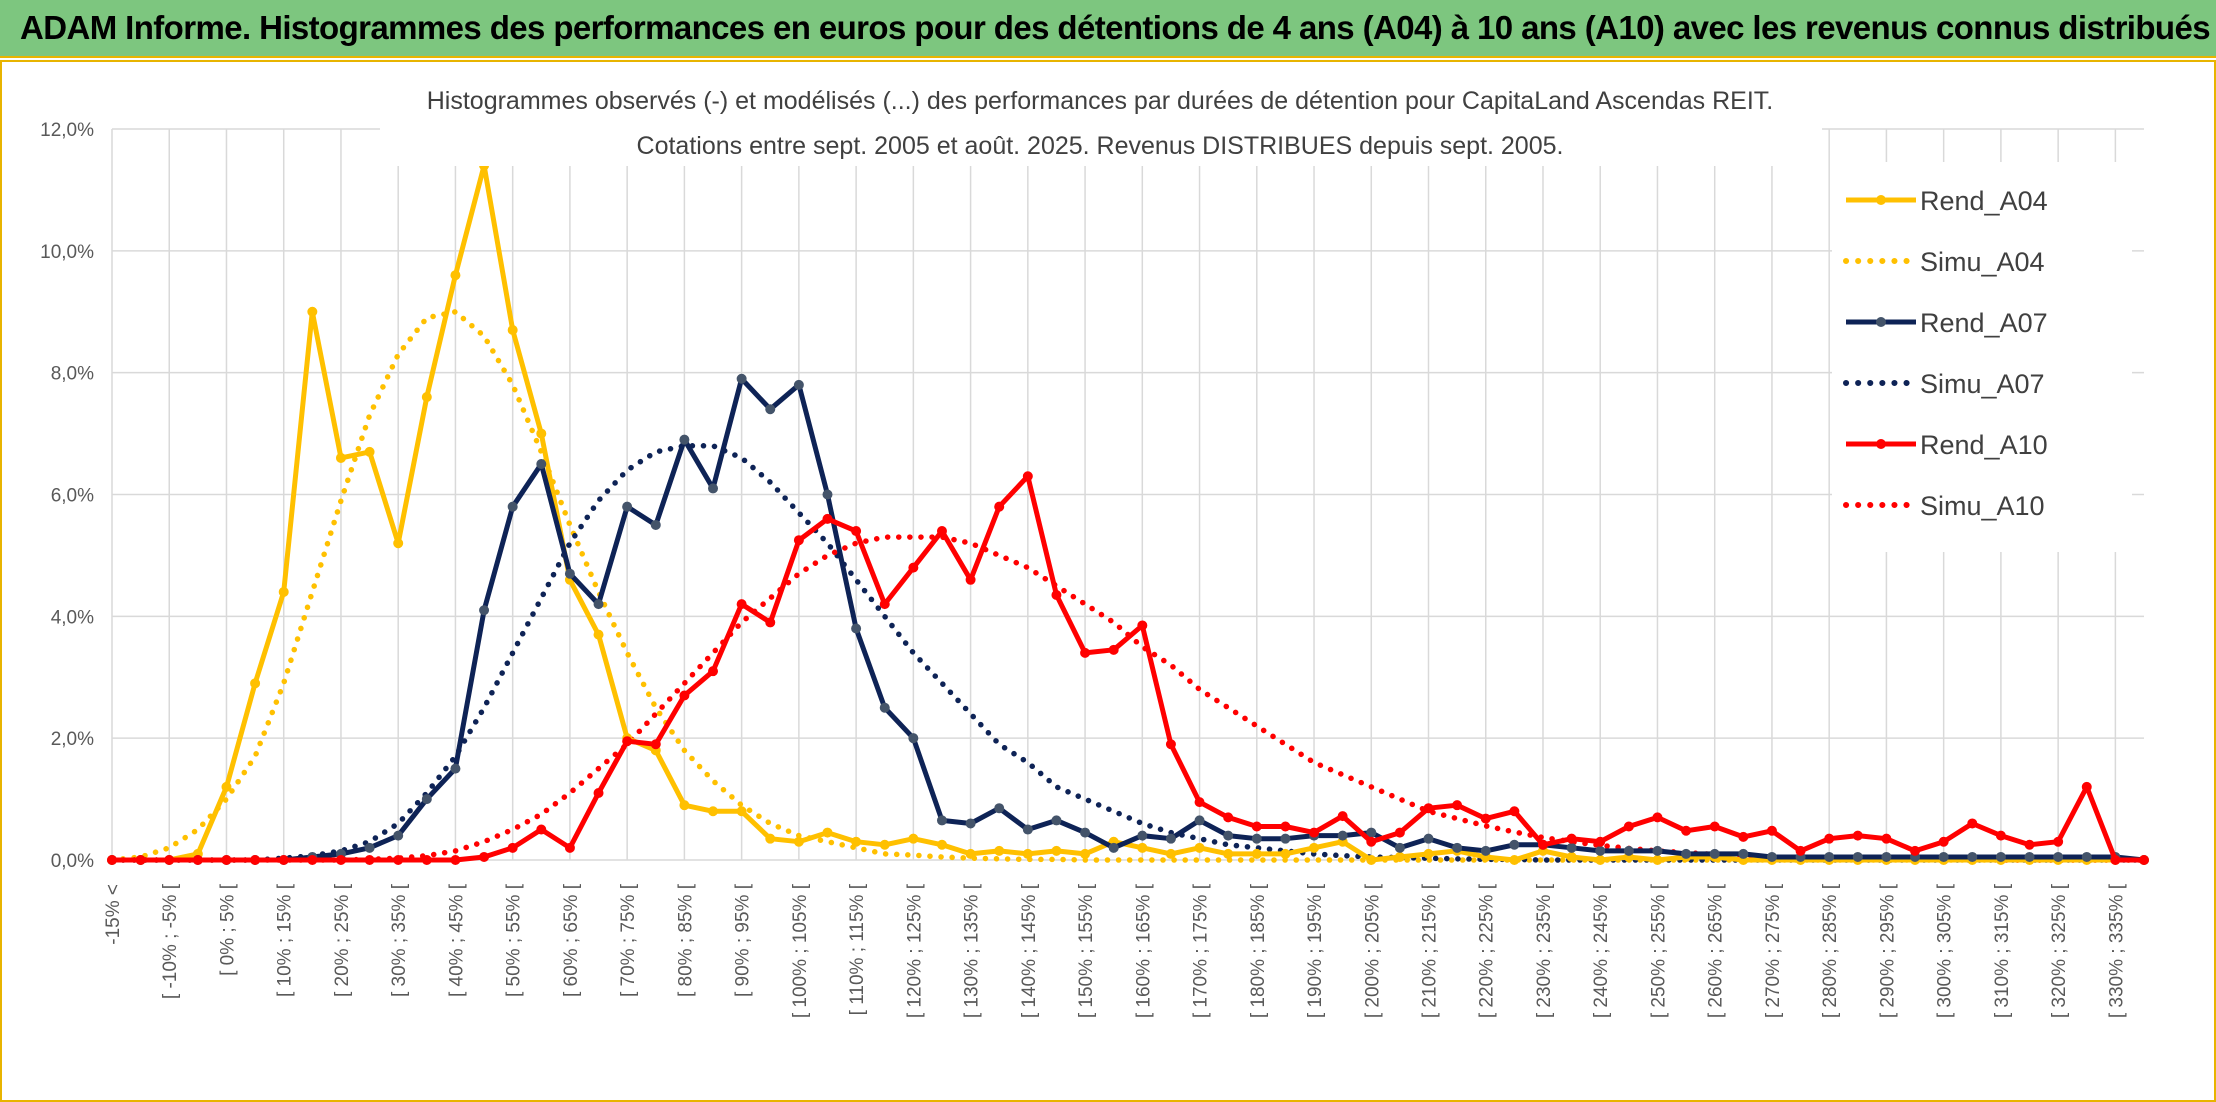 Image resolution: width=2216 pixels, height=1102 pixels. Describe the element at coordinates (227, 929) in the screenshot. I see `x-tick-label: [ 0% ; 5% [` at that location.